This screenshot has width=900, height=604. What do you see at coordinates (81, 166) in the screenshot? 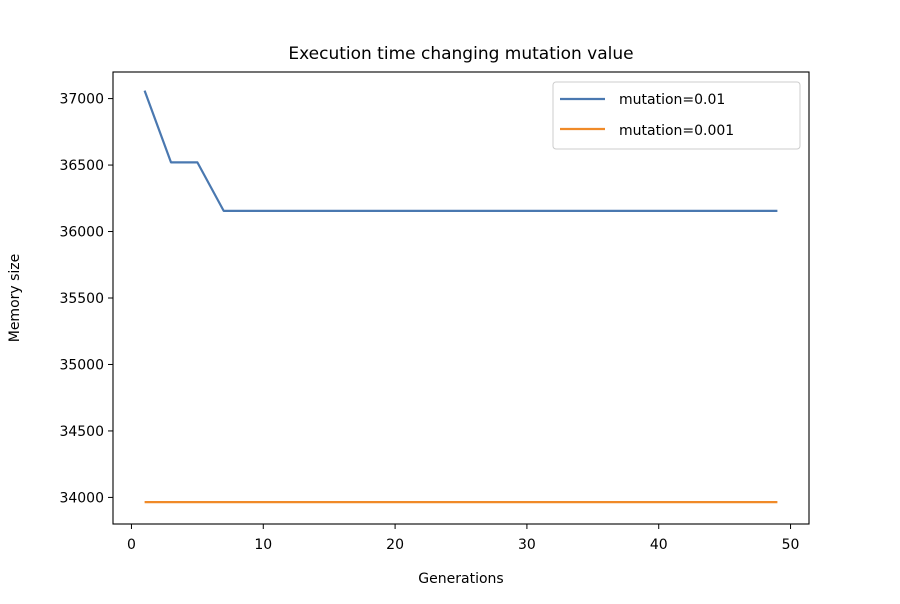
I see `y-tick-label: 36500` at bounding box center [81, 166].